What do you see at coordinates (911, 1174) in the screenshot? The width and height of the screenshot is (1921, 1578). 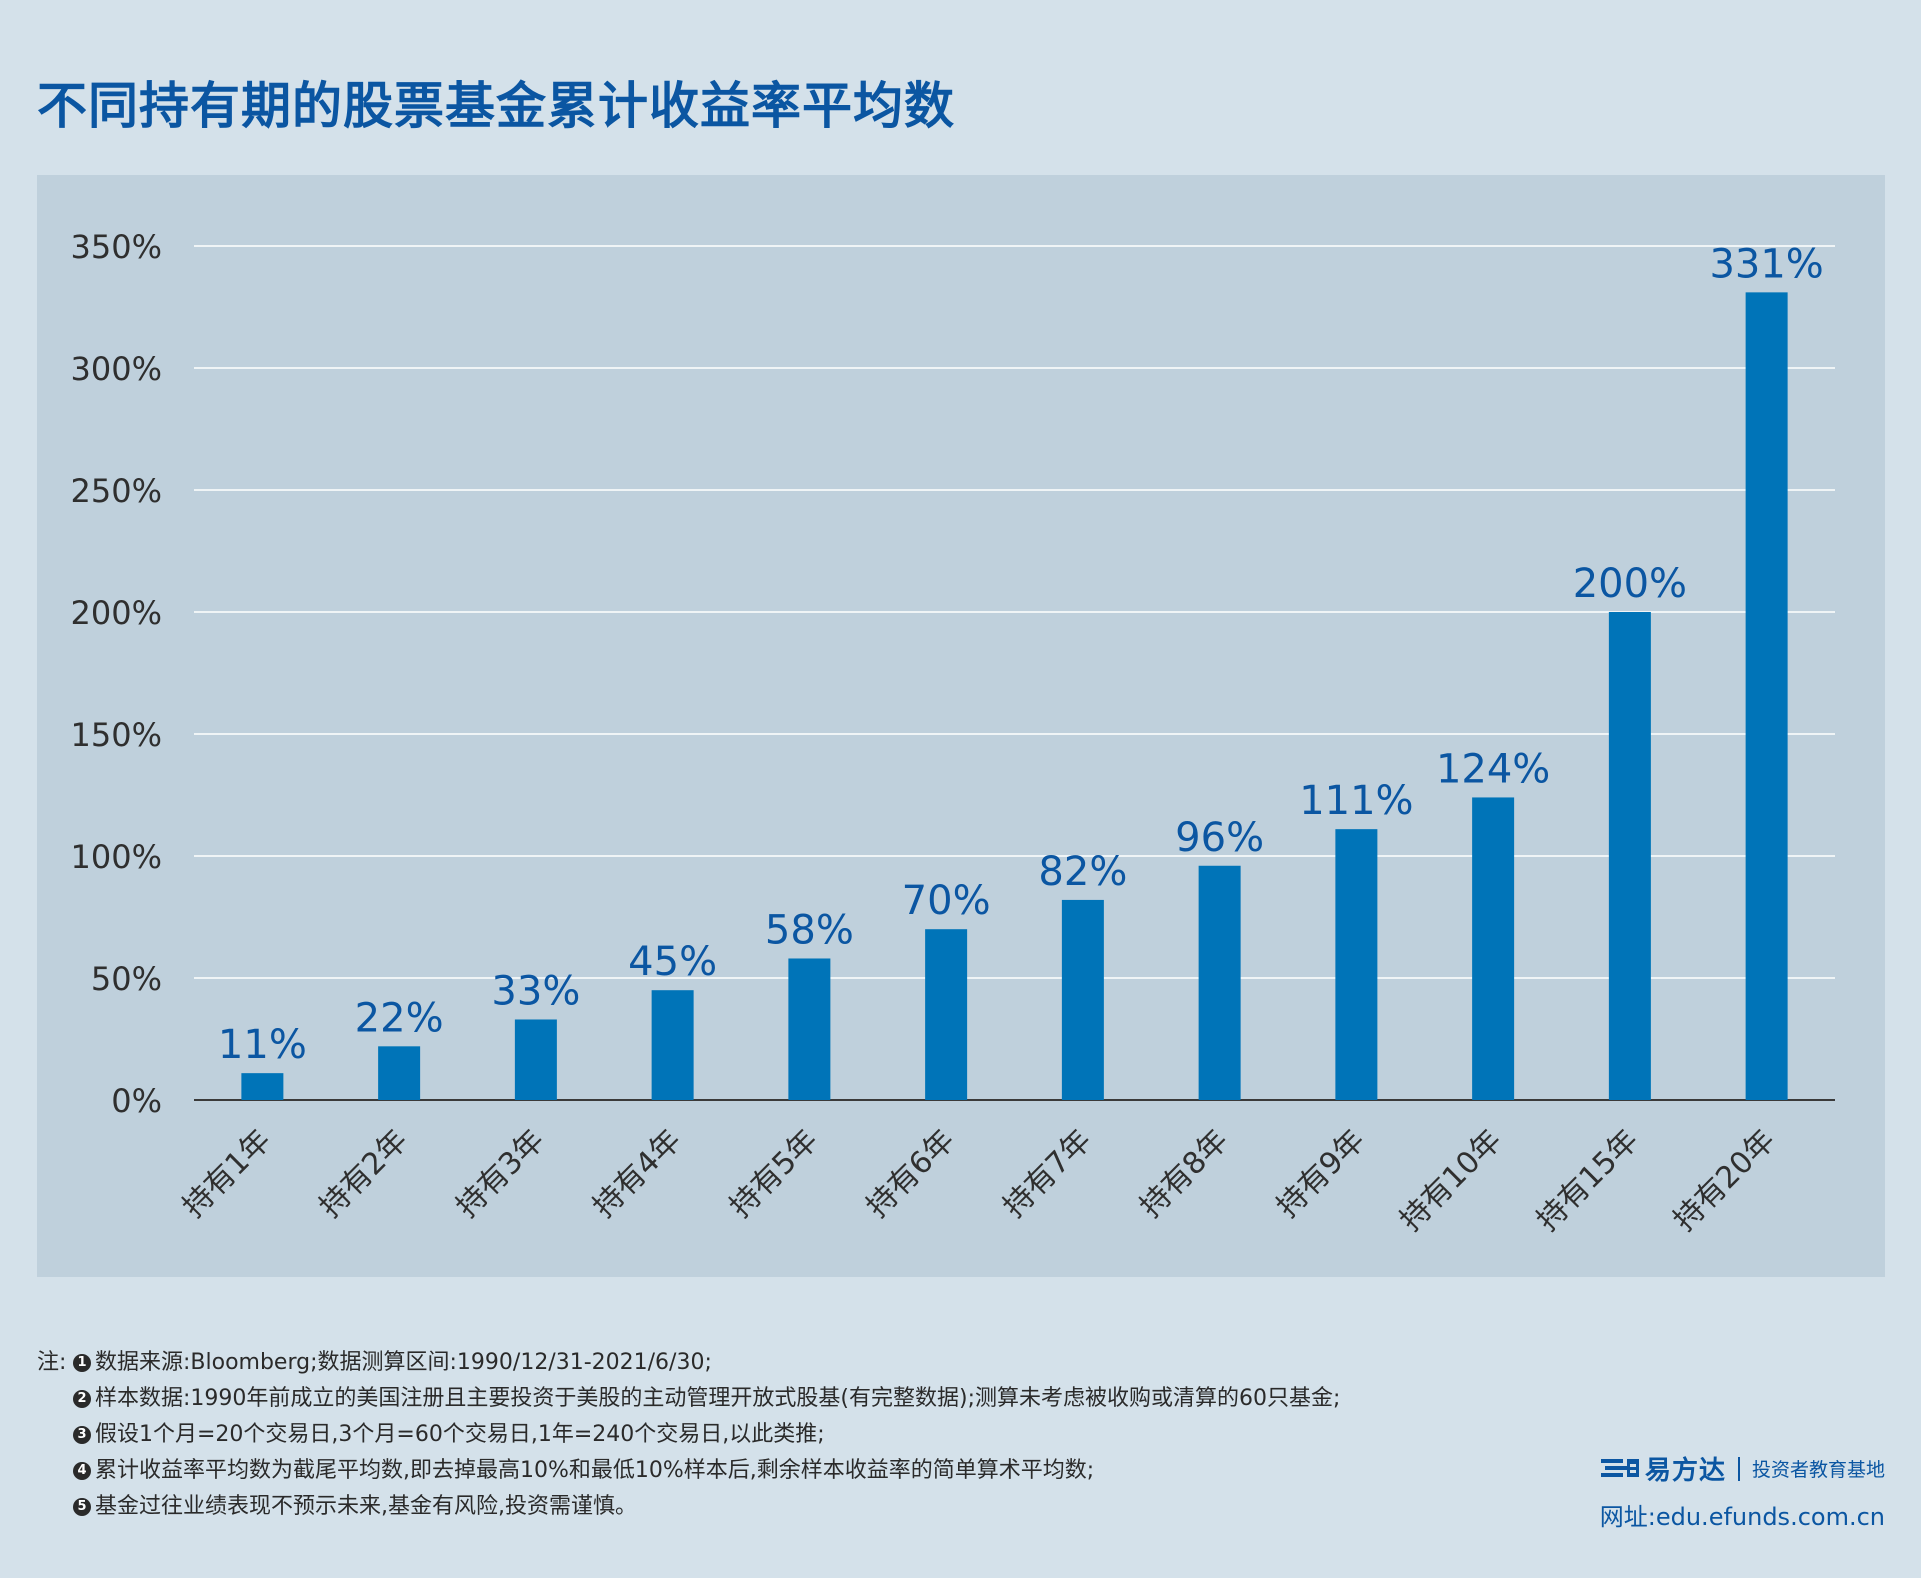 I see `x-tick-label: 持有6年` at bounding box center [911, 1174].